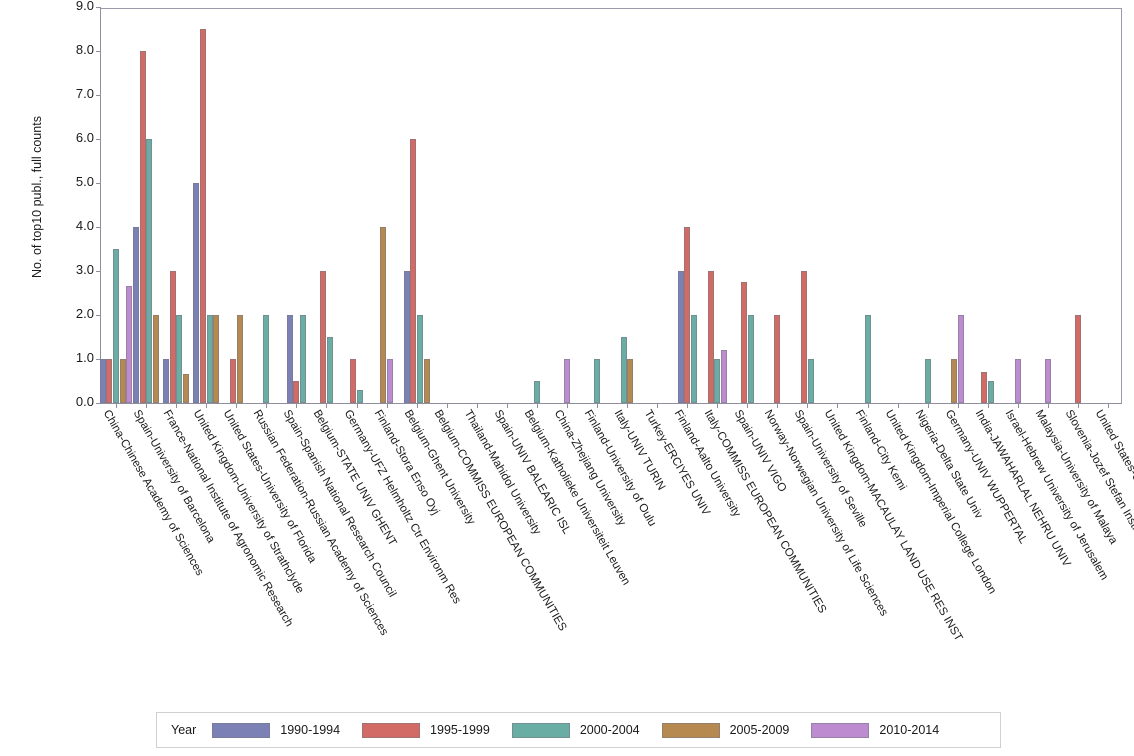 This screenshot has width=1134, height=756. What do you see at coordinates (84, 6) in the screenshot?
I see `y-tick-label: 9.0` at bounding box center [84, 6].